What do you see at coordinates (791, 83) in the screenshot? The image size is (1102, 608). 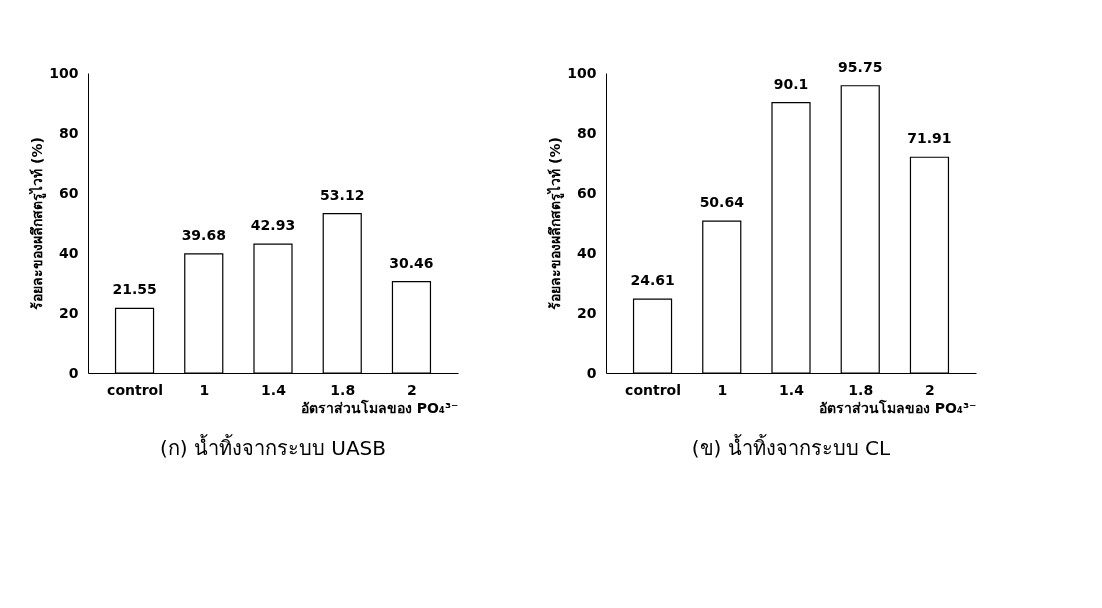 I see `data-label: 90.1` at bounding box center [791, 83].